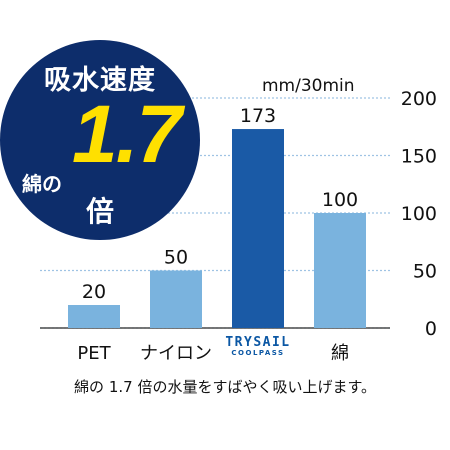  I want to click on category-label: PET, so click(94, 353).